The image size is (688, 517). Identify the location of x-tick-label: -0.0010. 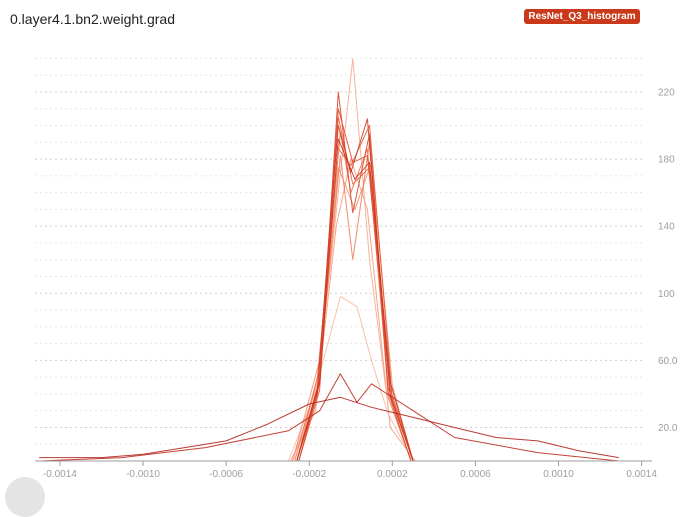
(143, 474).